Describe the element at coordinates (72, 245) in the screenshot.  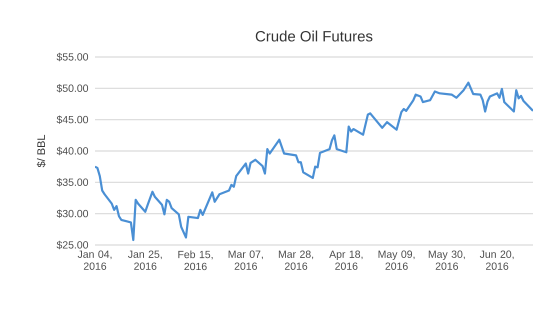
I see `y-tick-label: $25.00` at that location.